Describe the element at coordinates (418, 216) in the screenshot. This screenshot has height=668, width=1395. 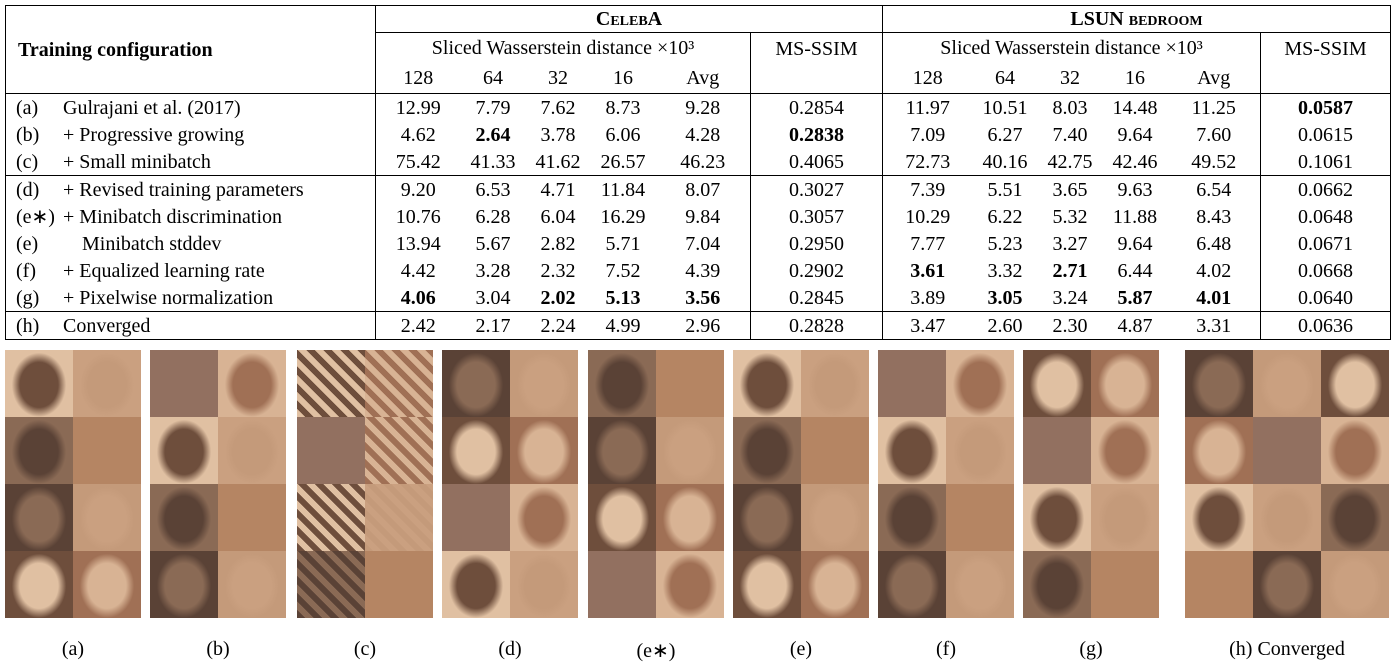
I see `value-cell: 10.76` at that location.